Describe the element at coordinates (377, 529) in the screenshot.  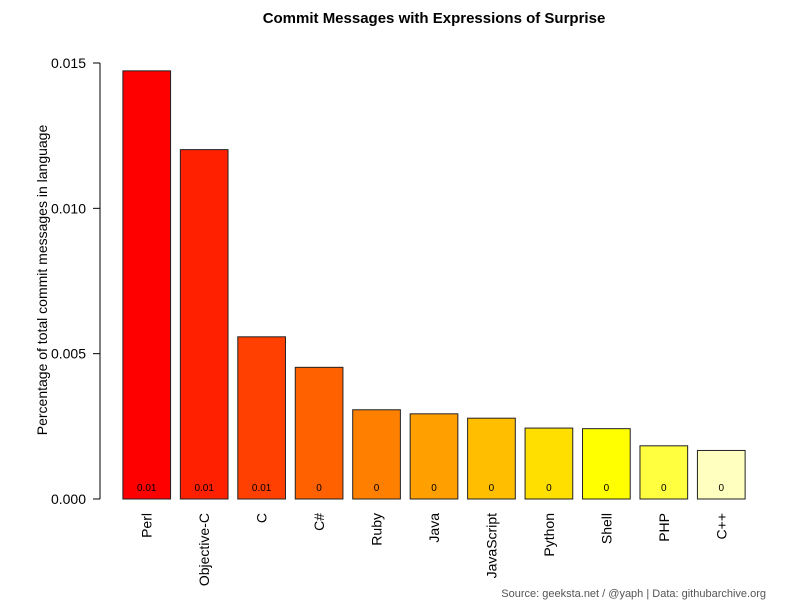
I see `x-axis-tick-label: Ruby` at that location.